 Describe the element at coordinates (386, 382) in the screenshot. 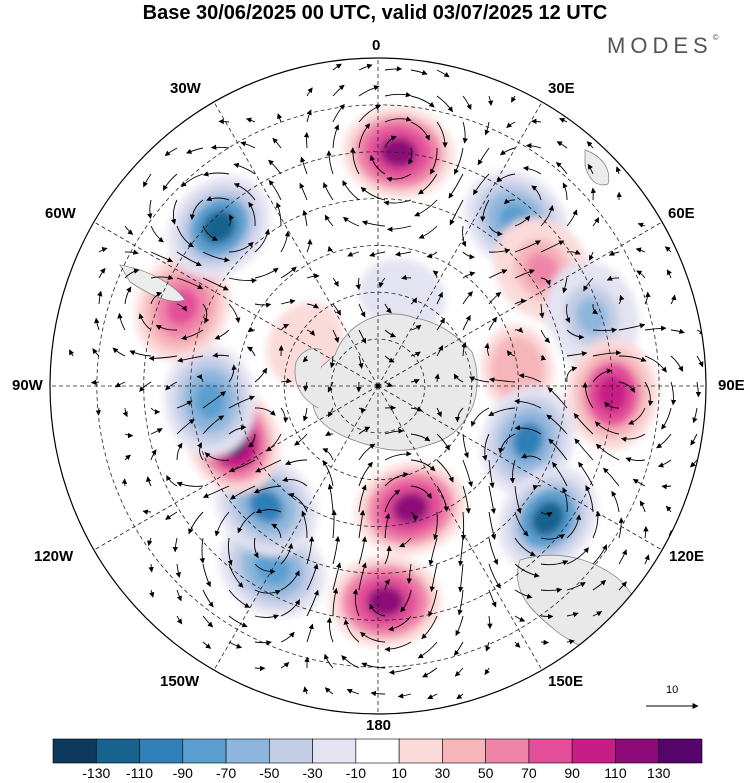

I see `antarctica-landmass` at that location.